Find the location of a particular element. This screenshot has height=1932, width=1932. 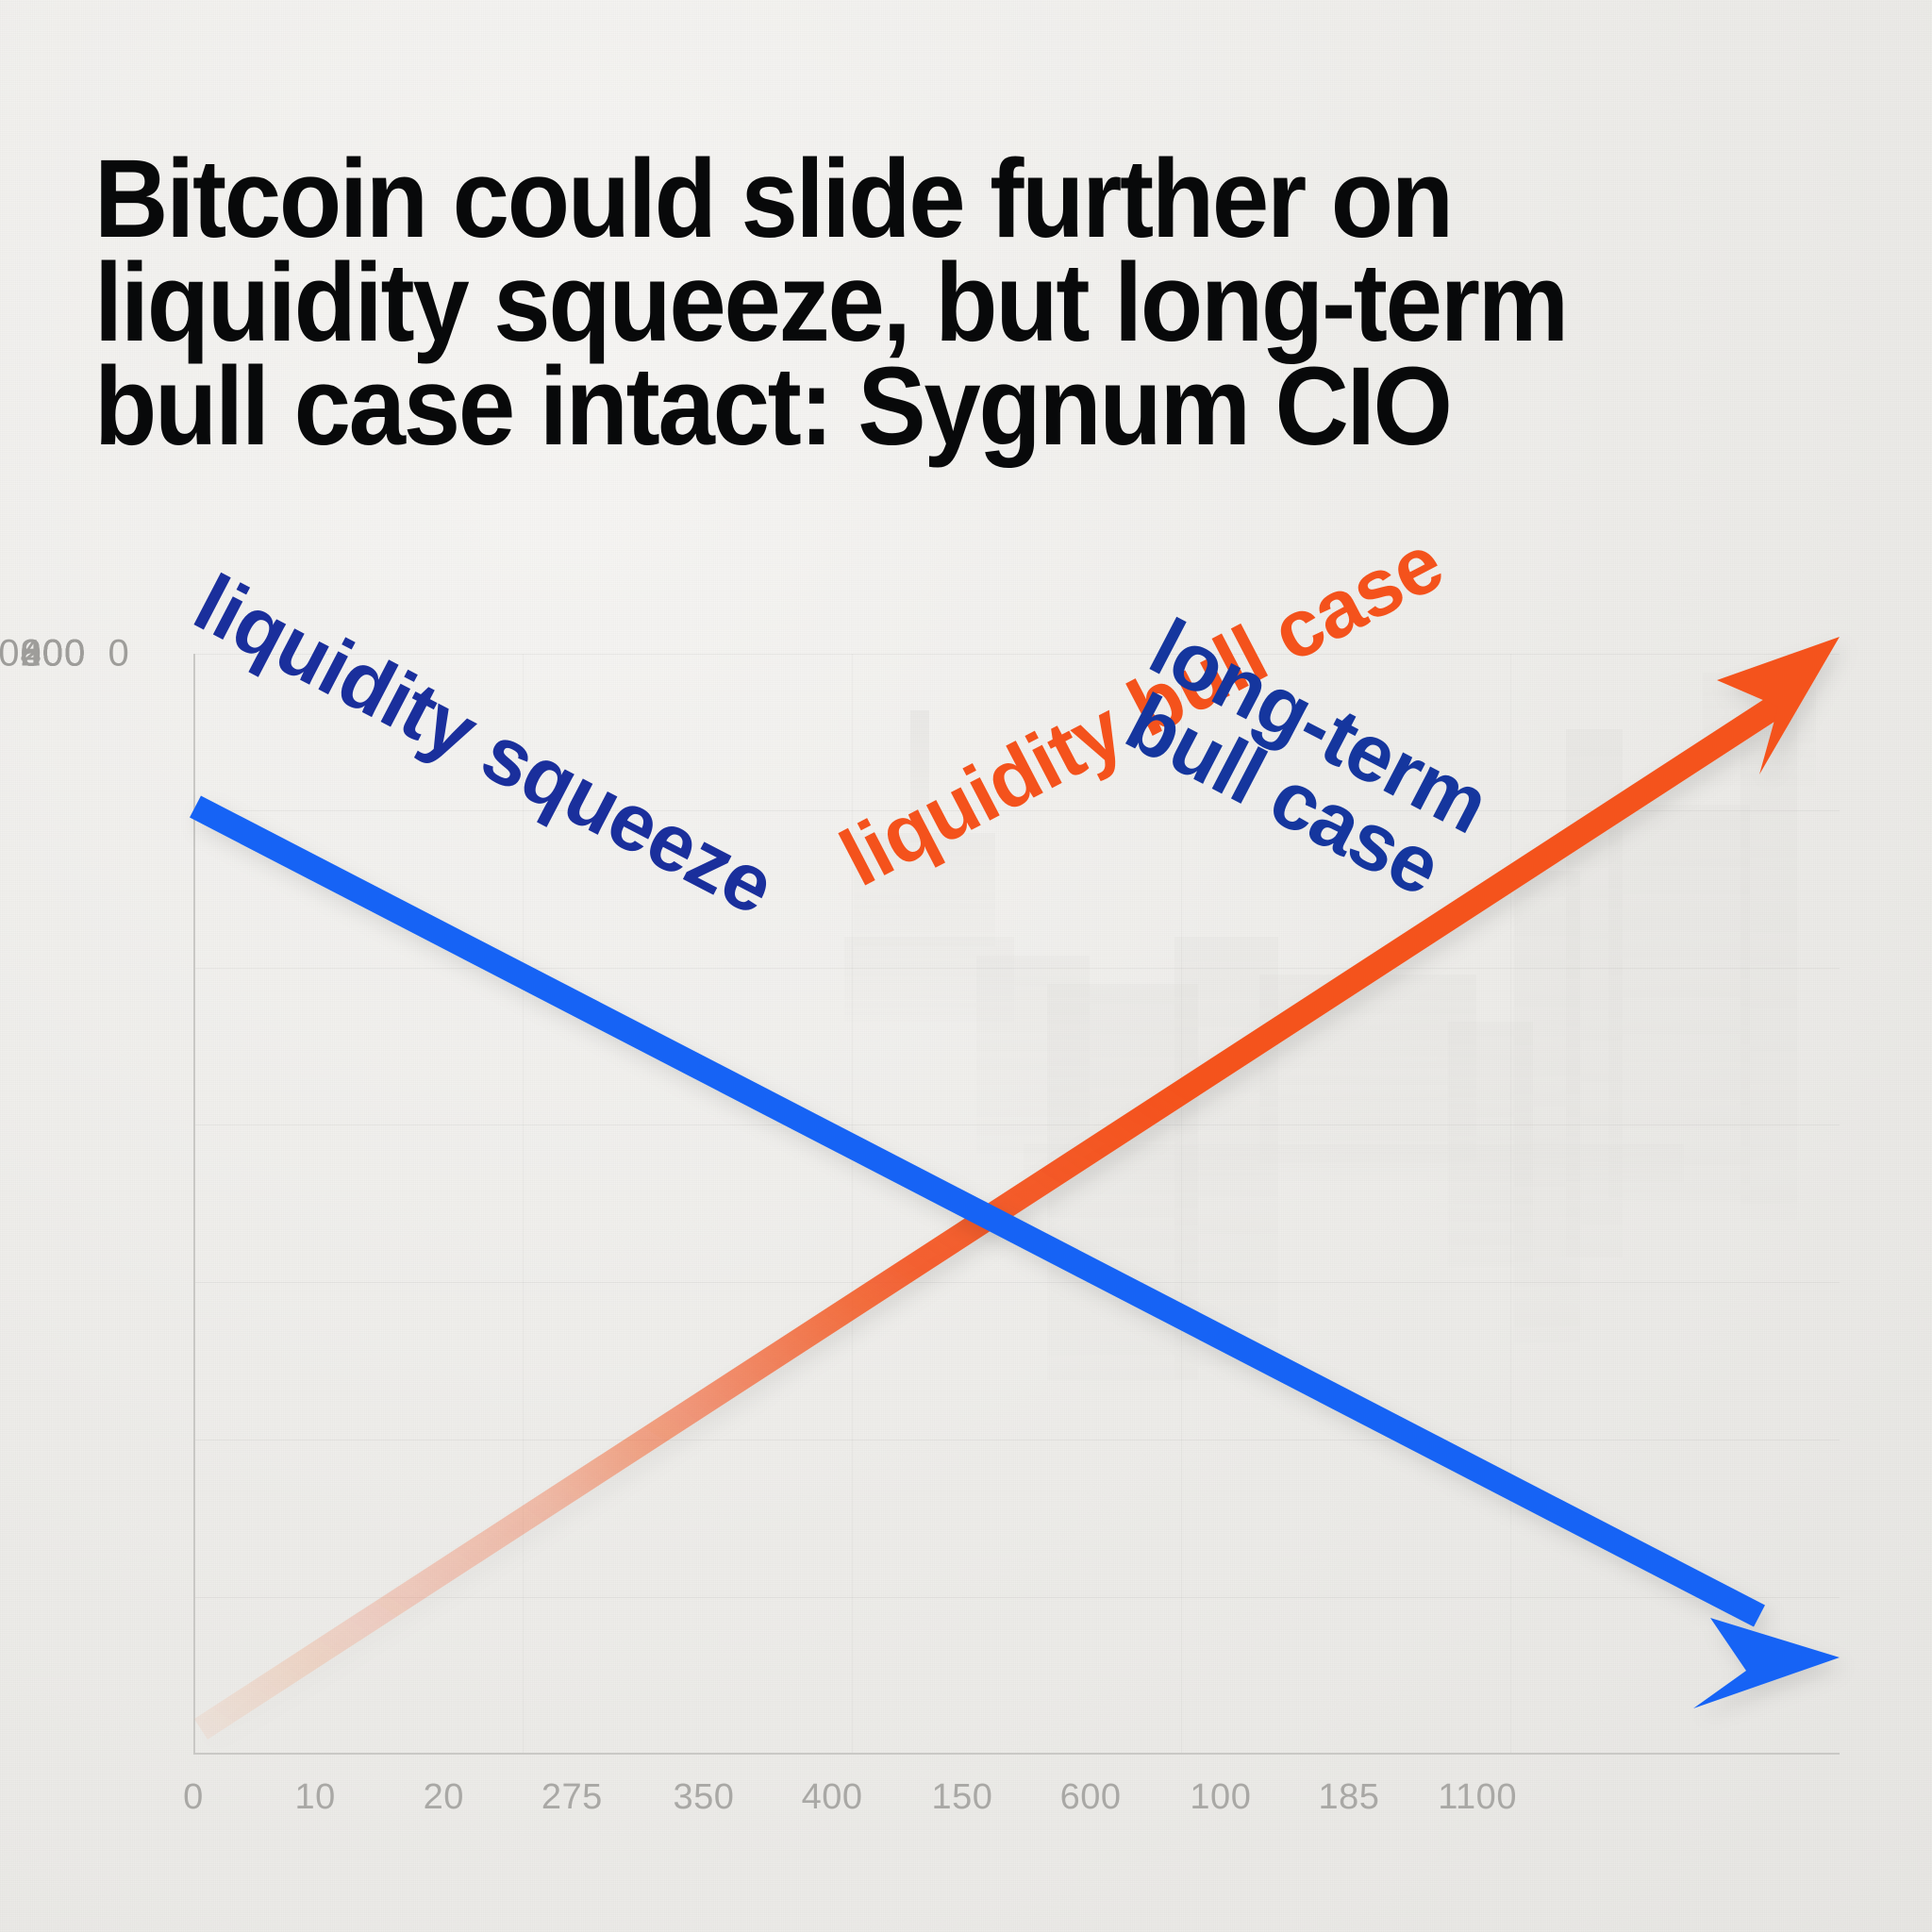

x-axis-line is located at coordinates (1016, 1754).